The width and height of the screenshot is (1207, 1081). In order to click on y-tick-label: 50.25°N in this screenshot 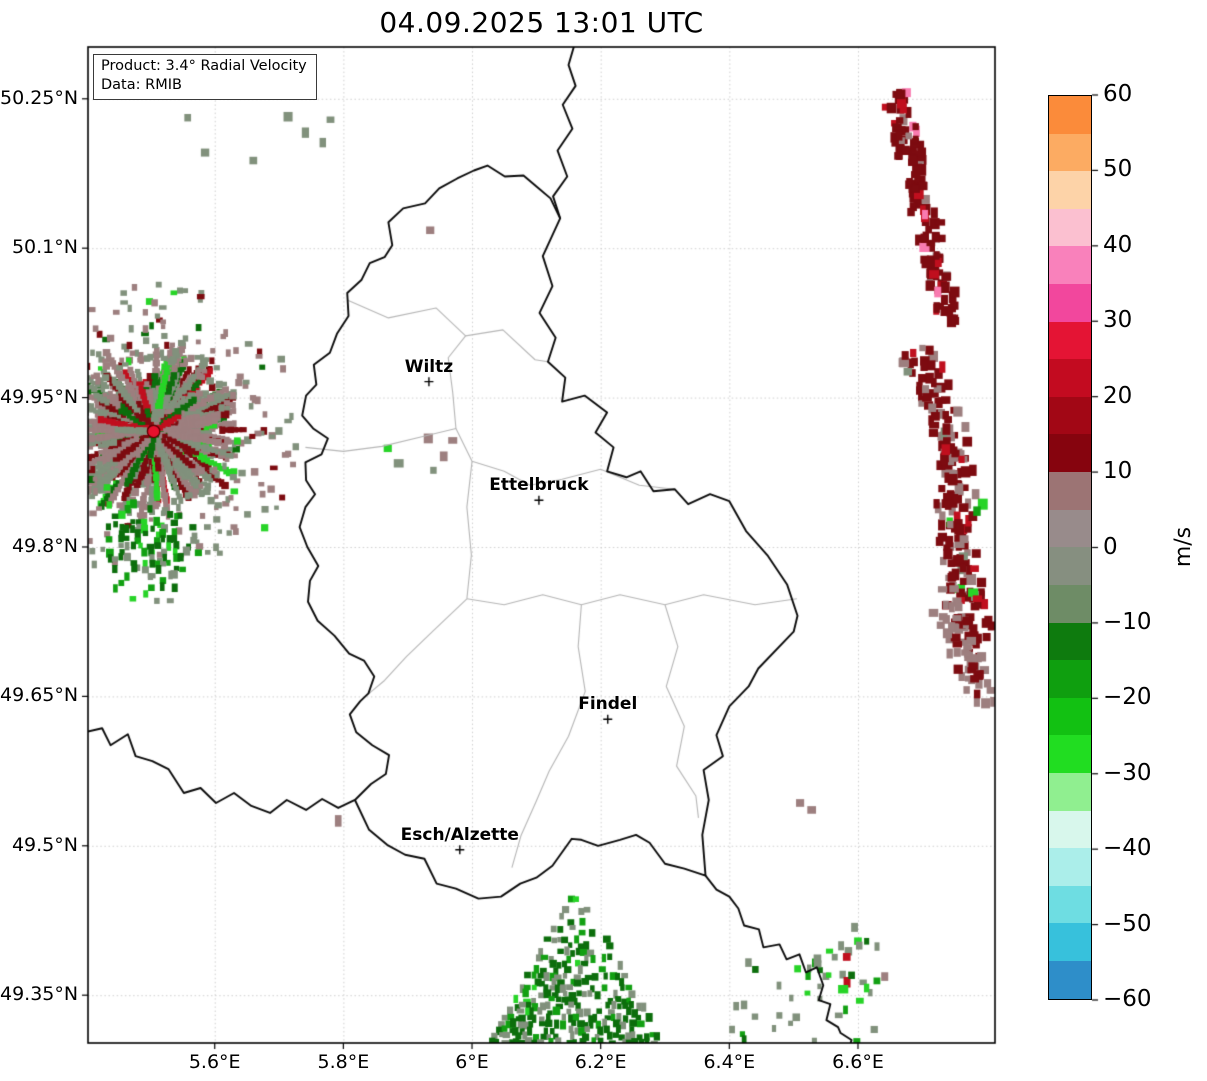, I will do `click(39, 97)`.